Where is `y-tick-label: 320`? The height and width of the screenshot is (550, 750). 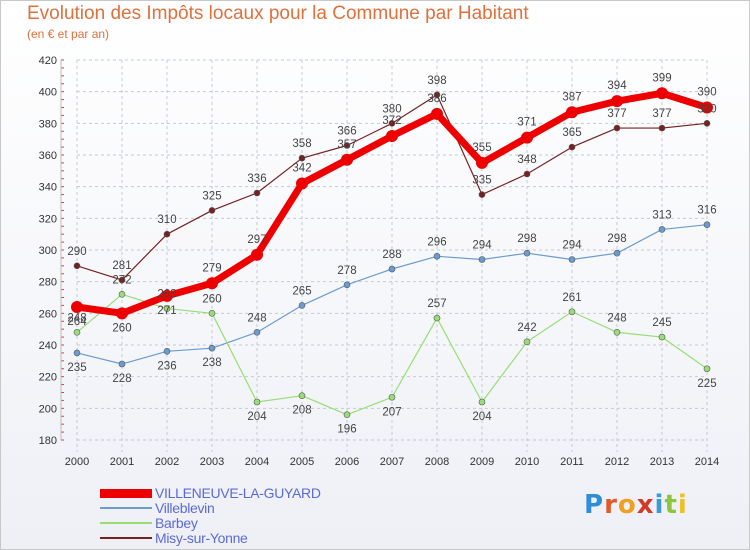 y-tick-label: 320 is located at coordinates (48, 219).